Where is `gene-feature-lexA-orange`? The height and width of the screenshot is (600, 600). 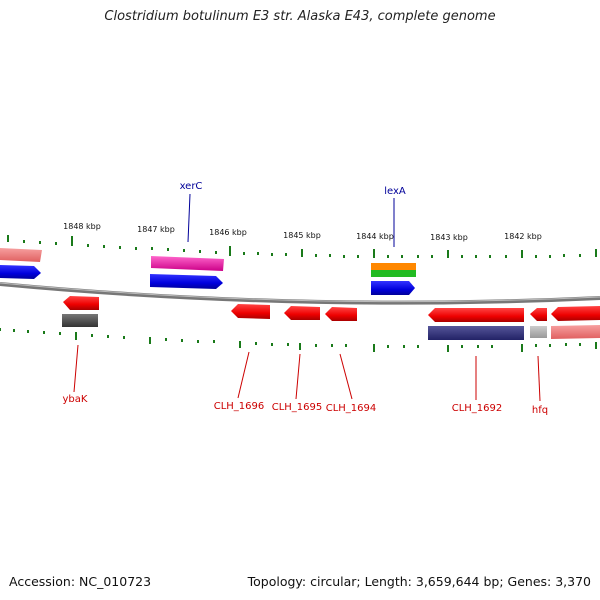
gene-feature-lexA-orange is located at coordinates (393, 266).